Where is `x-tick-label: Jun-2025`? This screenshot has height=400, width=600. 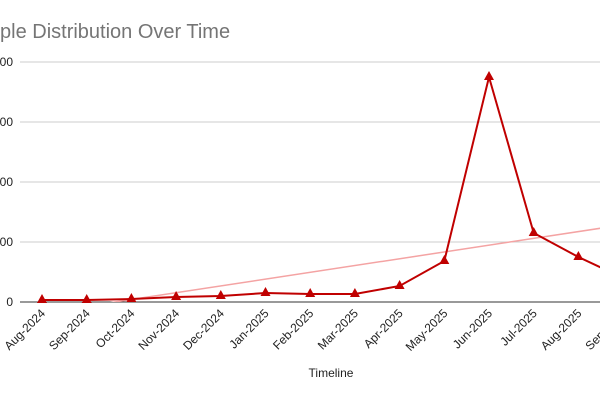
x-tick-label: Jun-2025 is located at coordinates (473, 329).